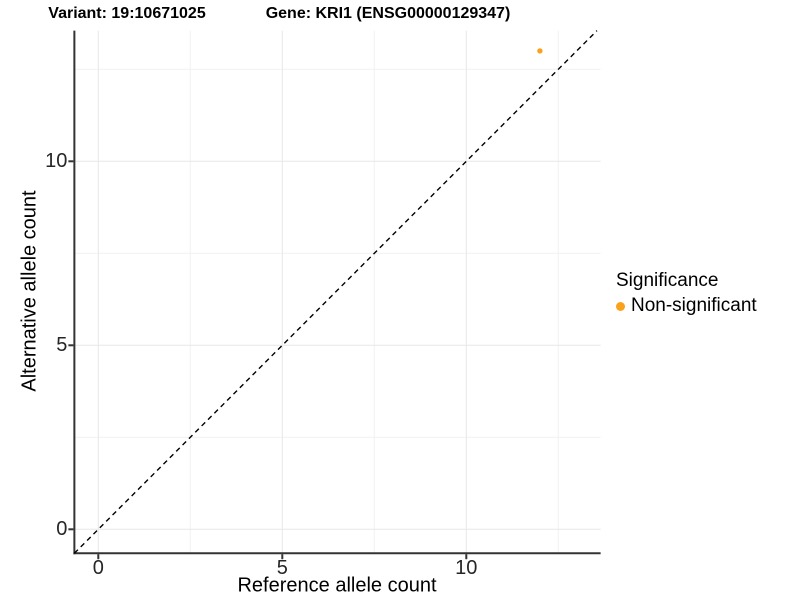 This screenshot has width=800, height=600. I want to click on legend-title: Significance, so click(667, 280).